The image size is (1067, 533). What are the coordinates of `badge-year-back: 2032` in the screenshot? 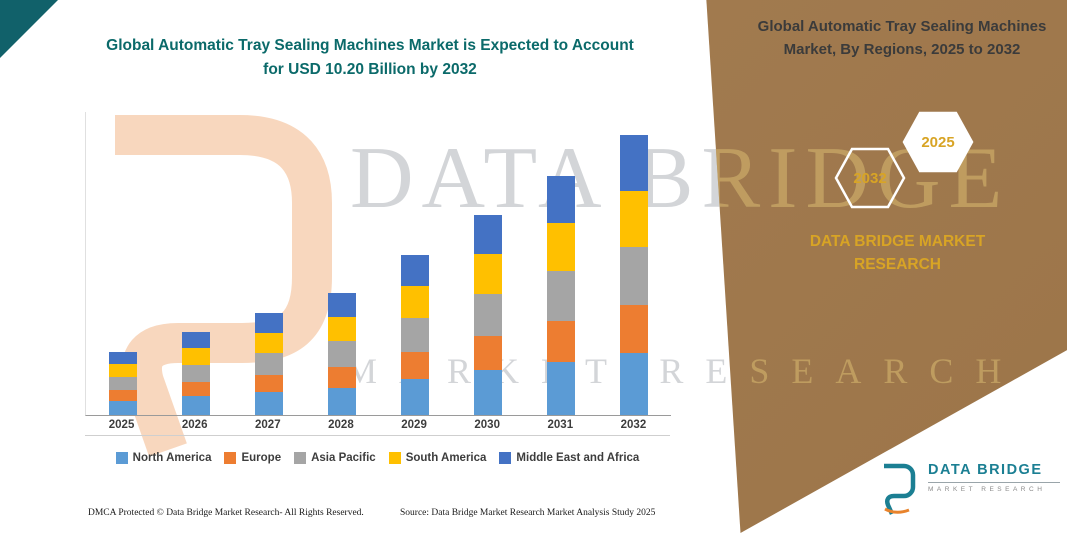 It's located at (870, 178).